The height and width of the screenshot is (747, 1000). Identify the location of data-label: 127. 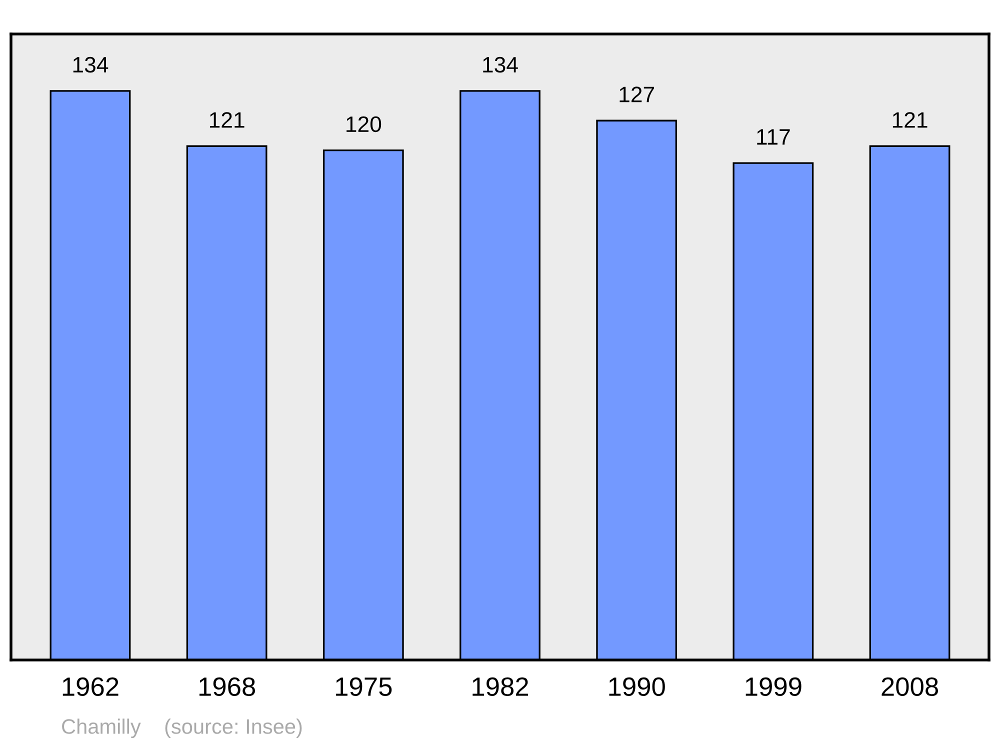
(637, 94).